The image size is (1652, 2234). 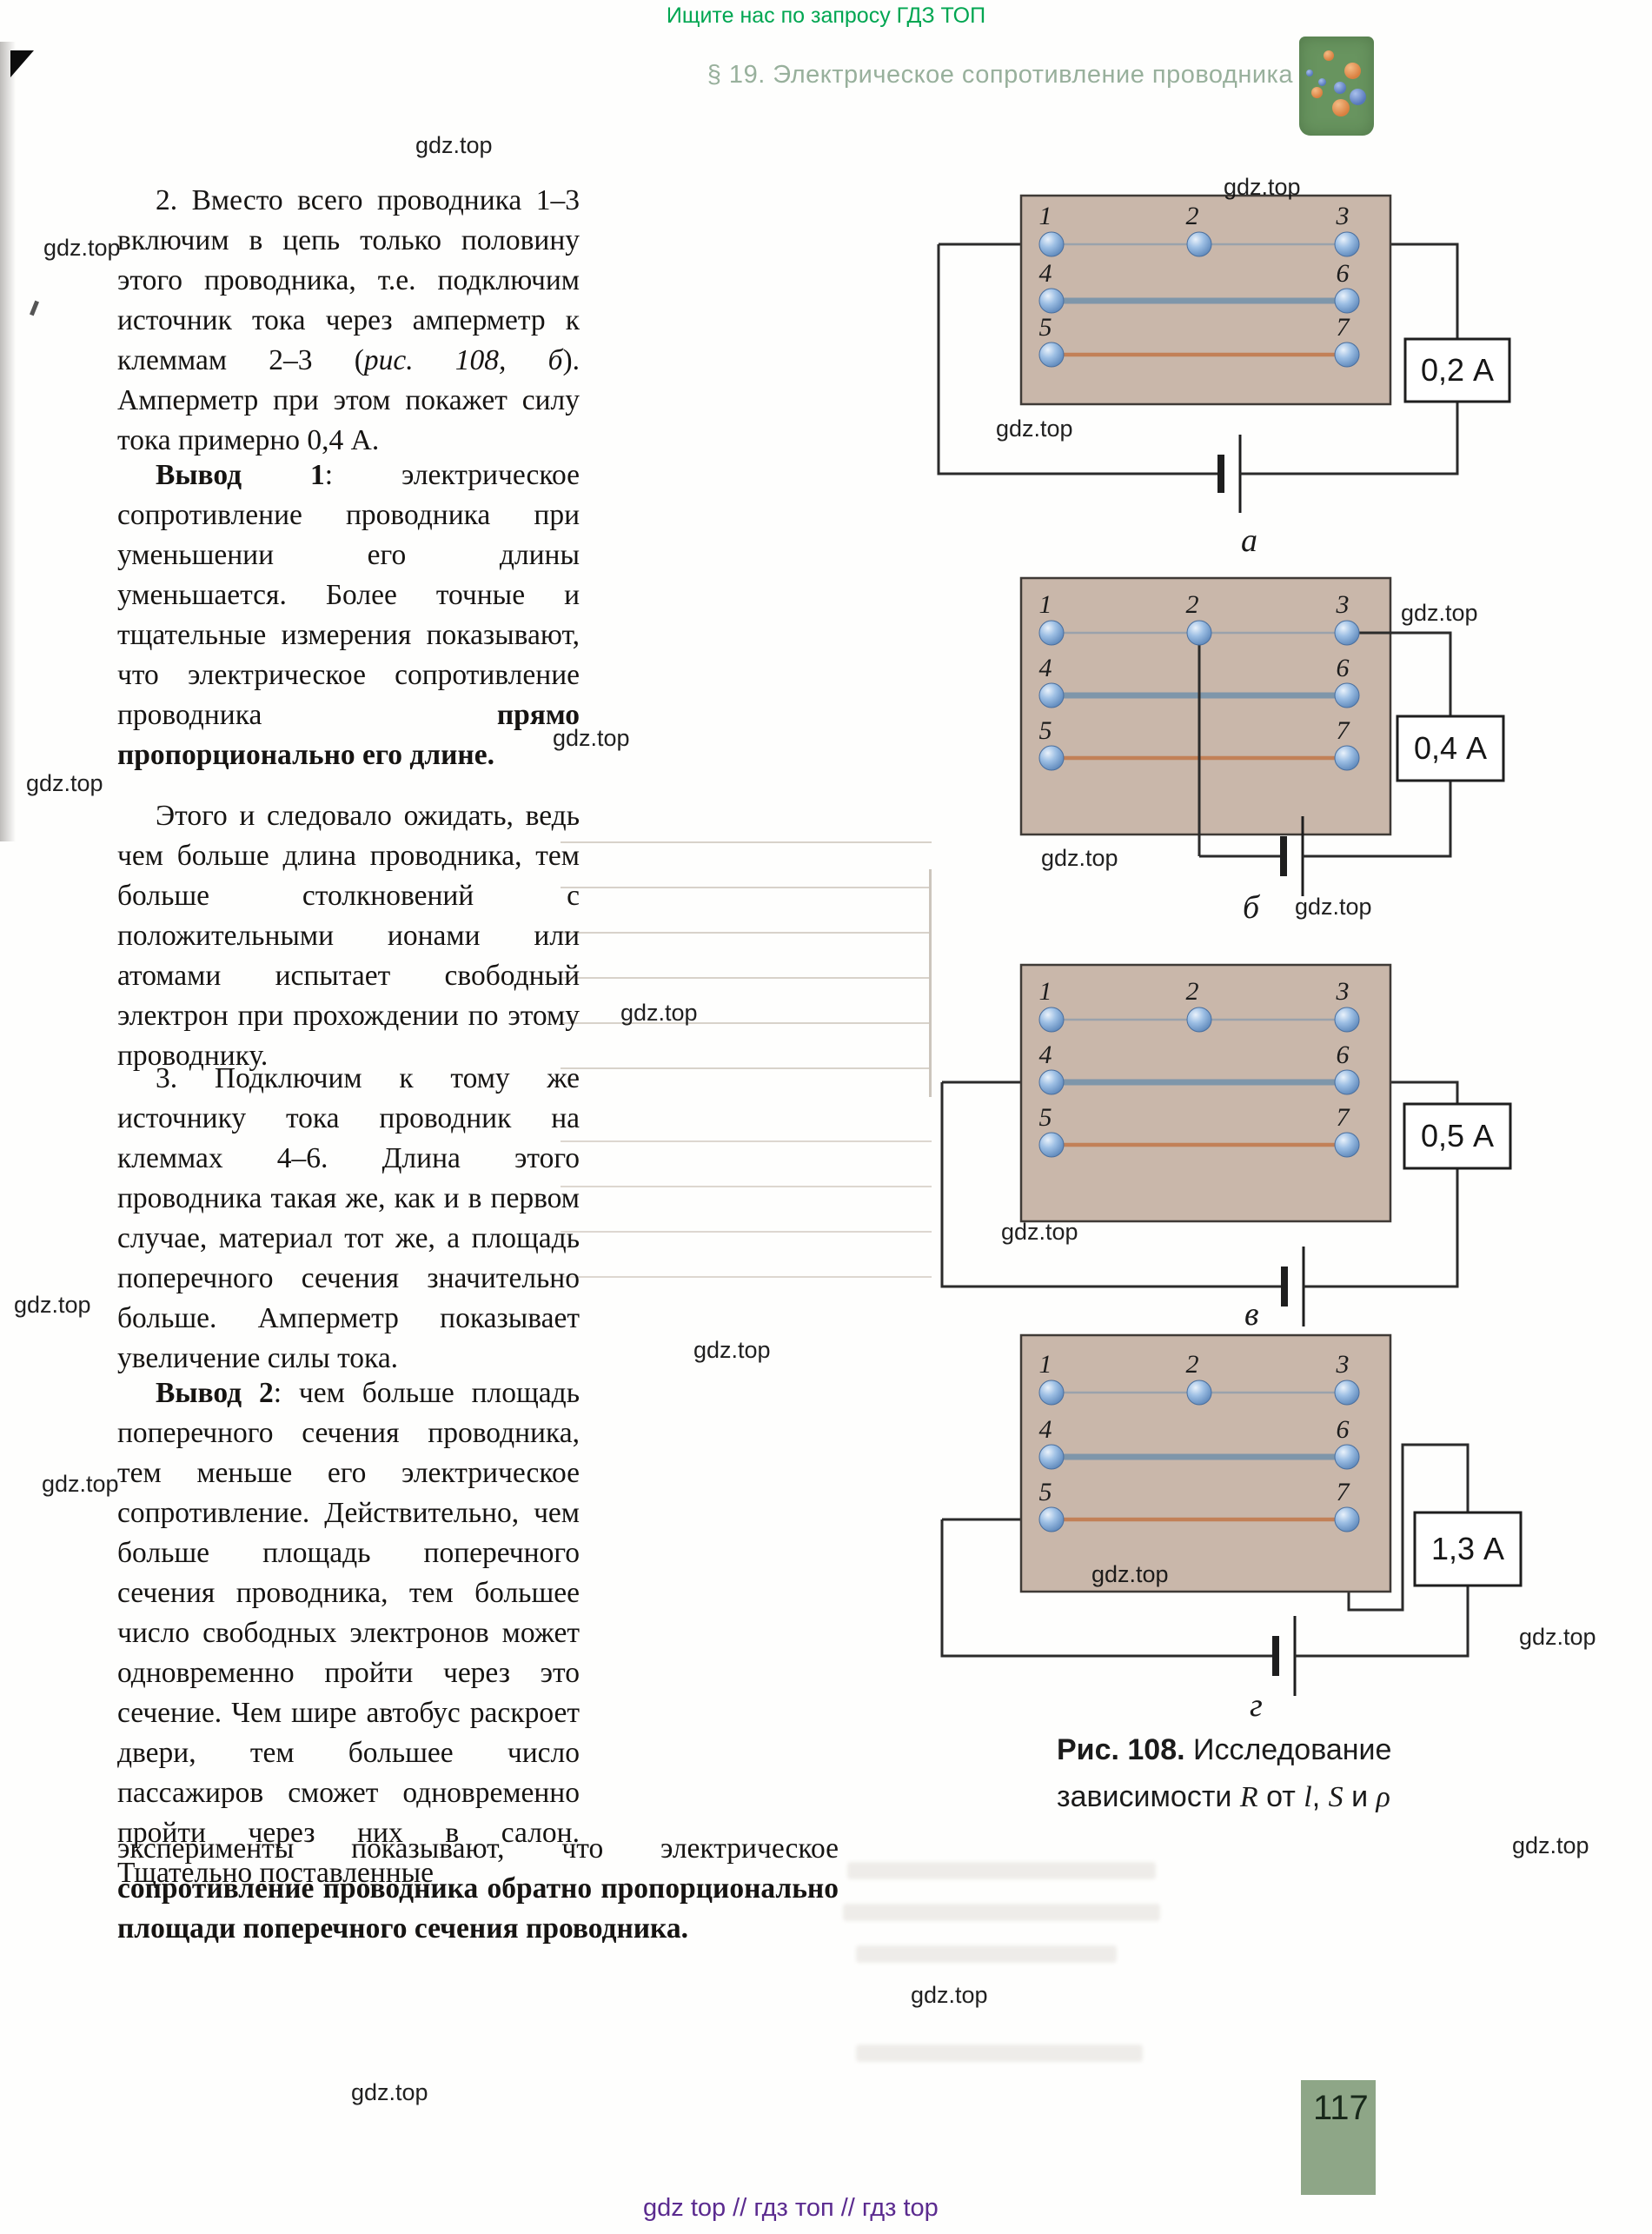 I want to click on spine-tick-mark, so click(x=34, y=308).